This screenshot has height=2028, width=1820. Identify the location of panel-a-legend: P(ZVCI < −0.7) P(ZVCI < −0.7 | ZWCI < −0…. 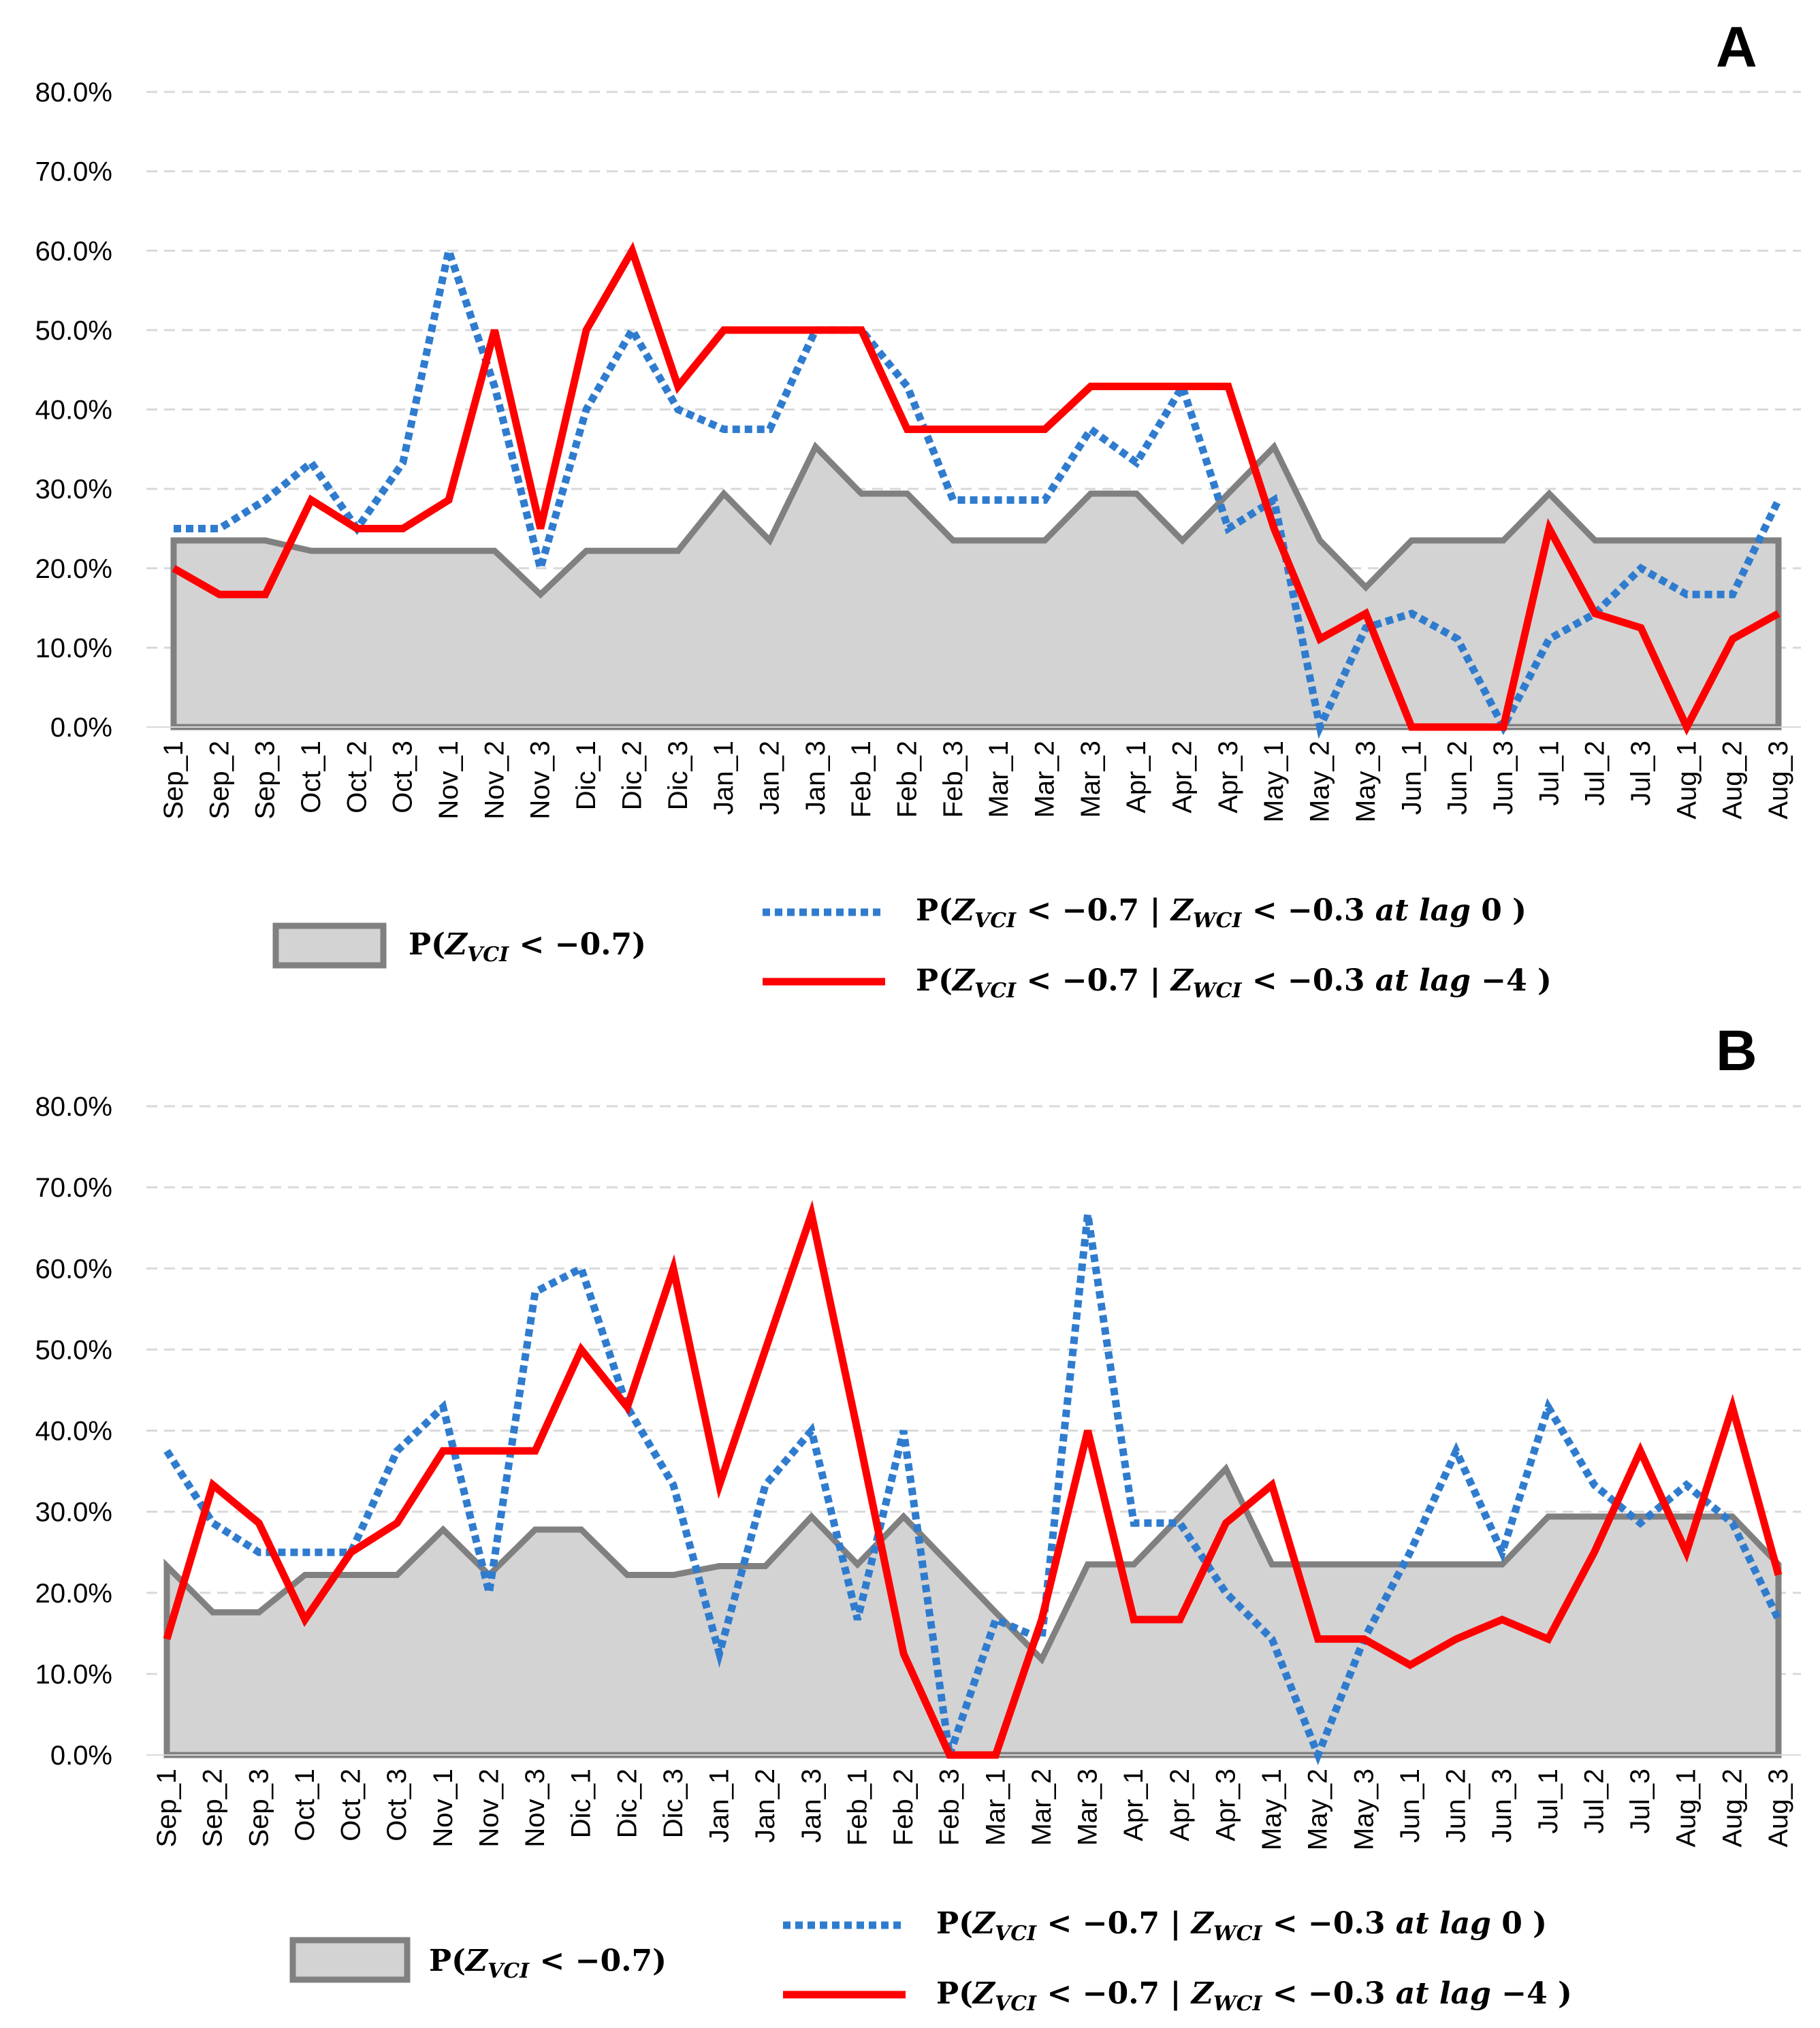
(912, 948).